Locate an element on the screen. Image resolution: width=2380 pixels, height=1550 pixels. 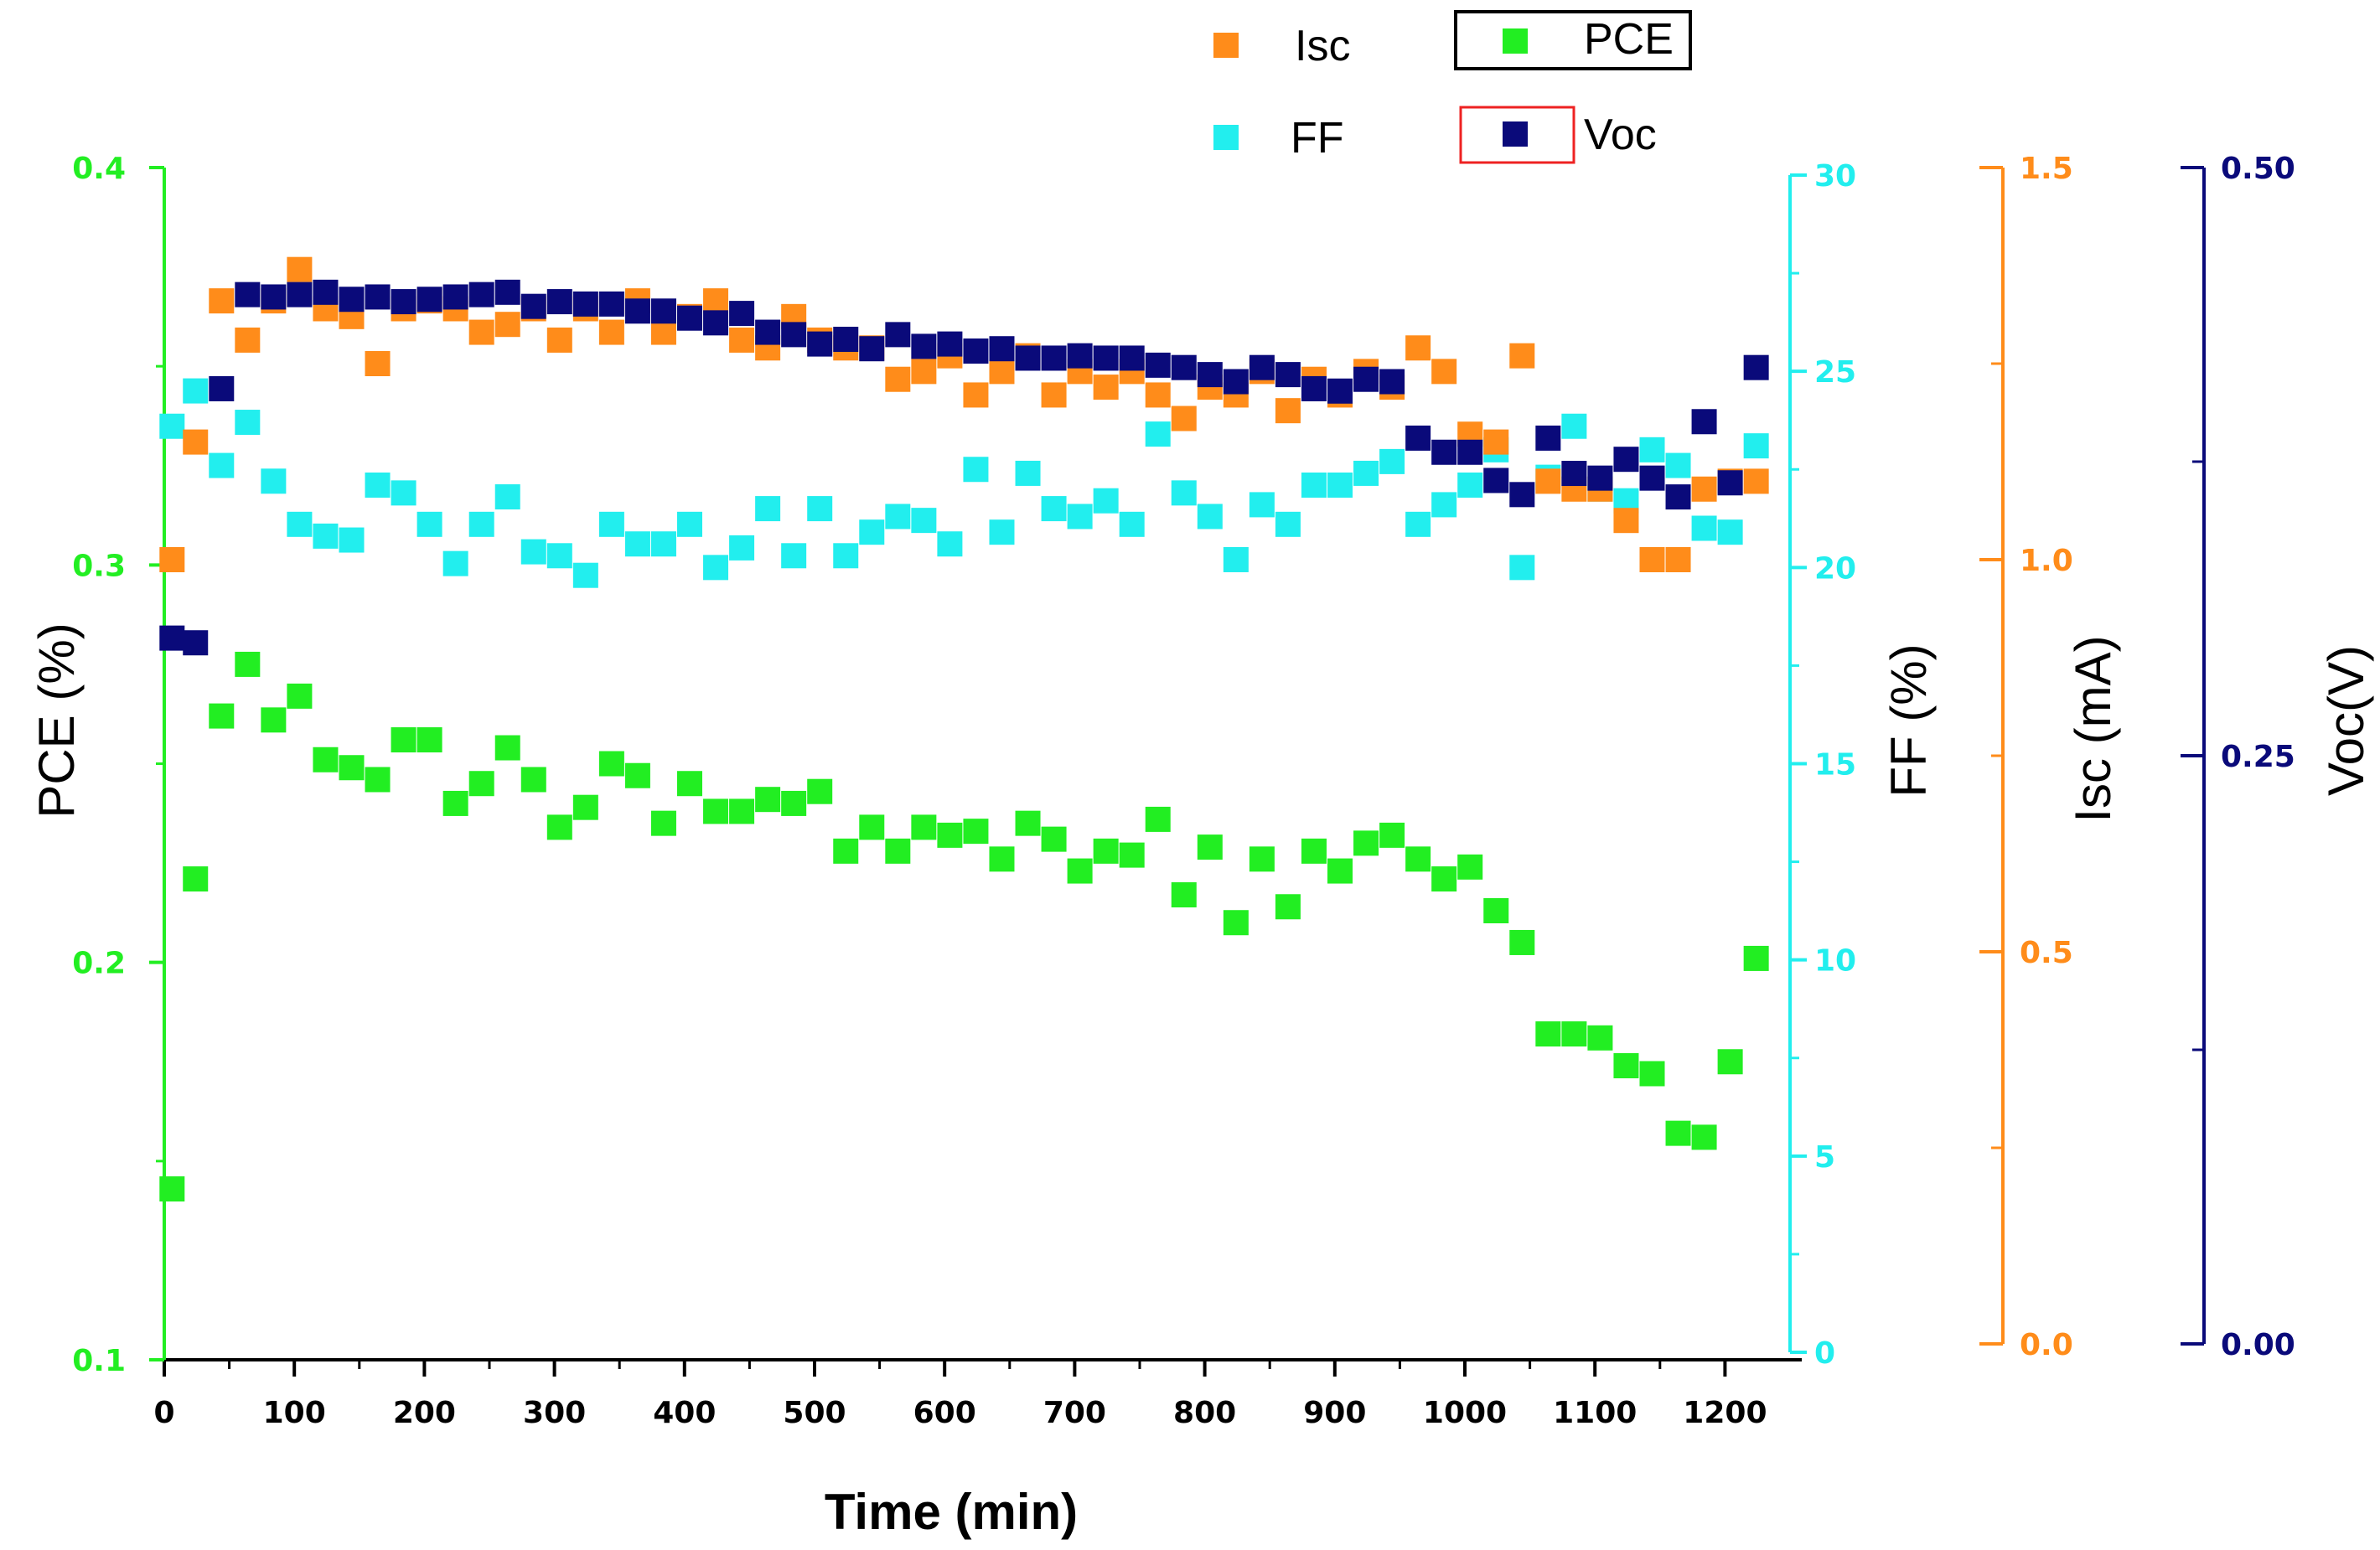
x-tick-label: 700 is located at coordinates (1074, 1413).